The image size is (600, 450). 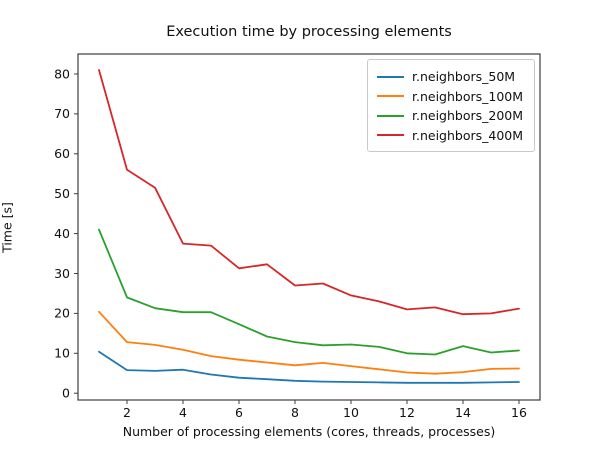 What do you see at coordinates (62, 73) in the screenshot?
I see `y-tick-label: 80` at bounding box center [62, 73].